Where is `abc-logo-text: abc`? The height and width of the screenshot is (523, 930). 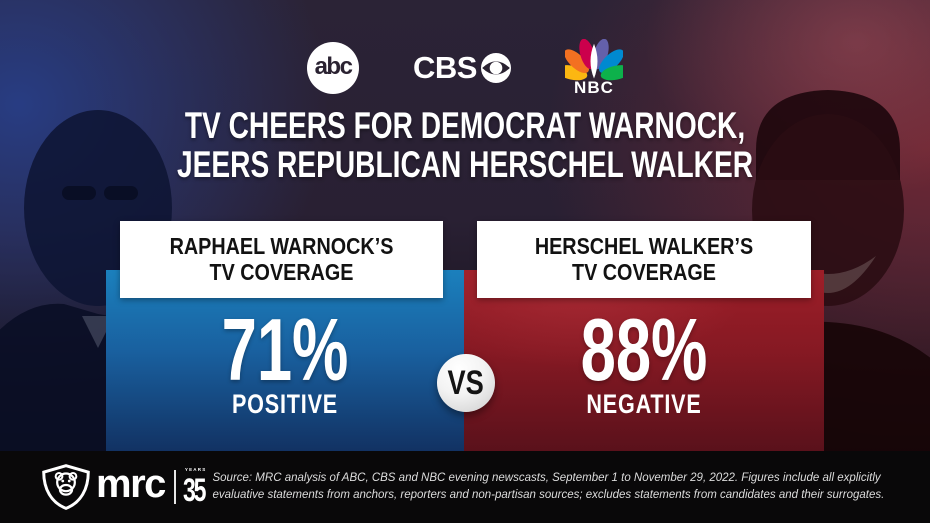
abc-logo-text: abc is located at coordinates (333, 66).